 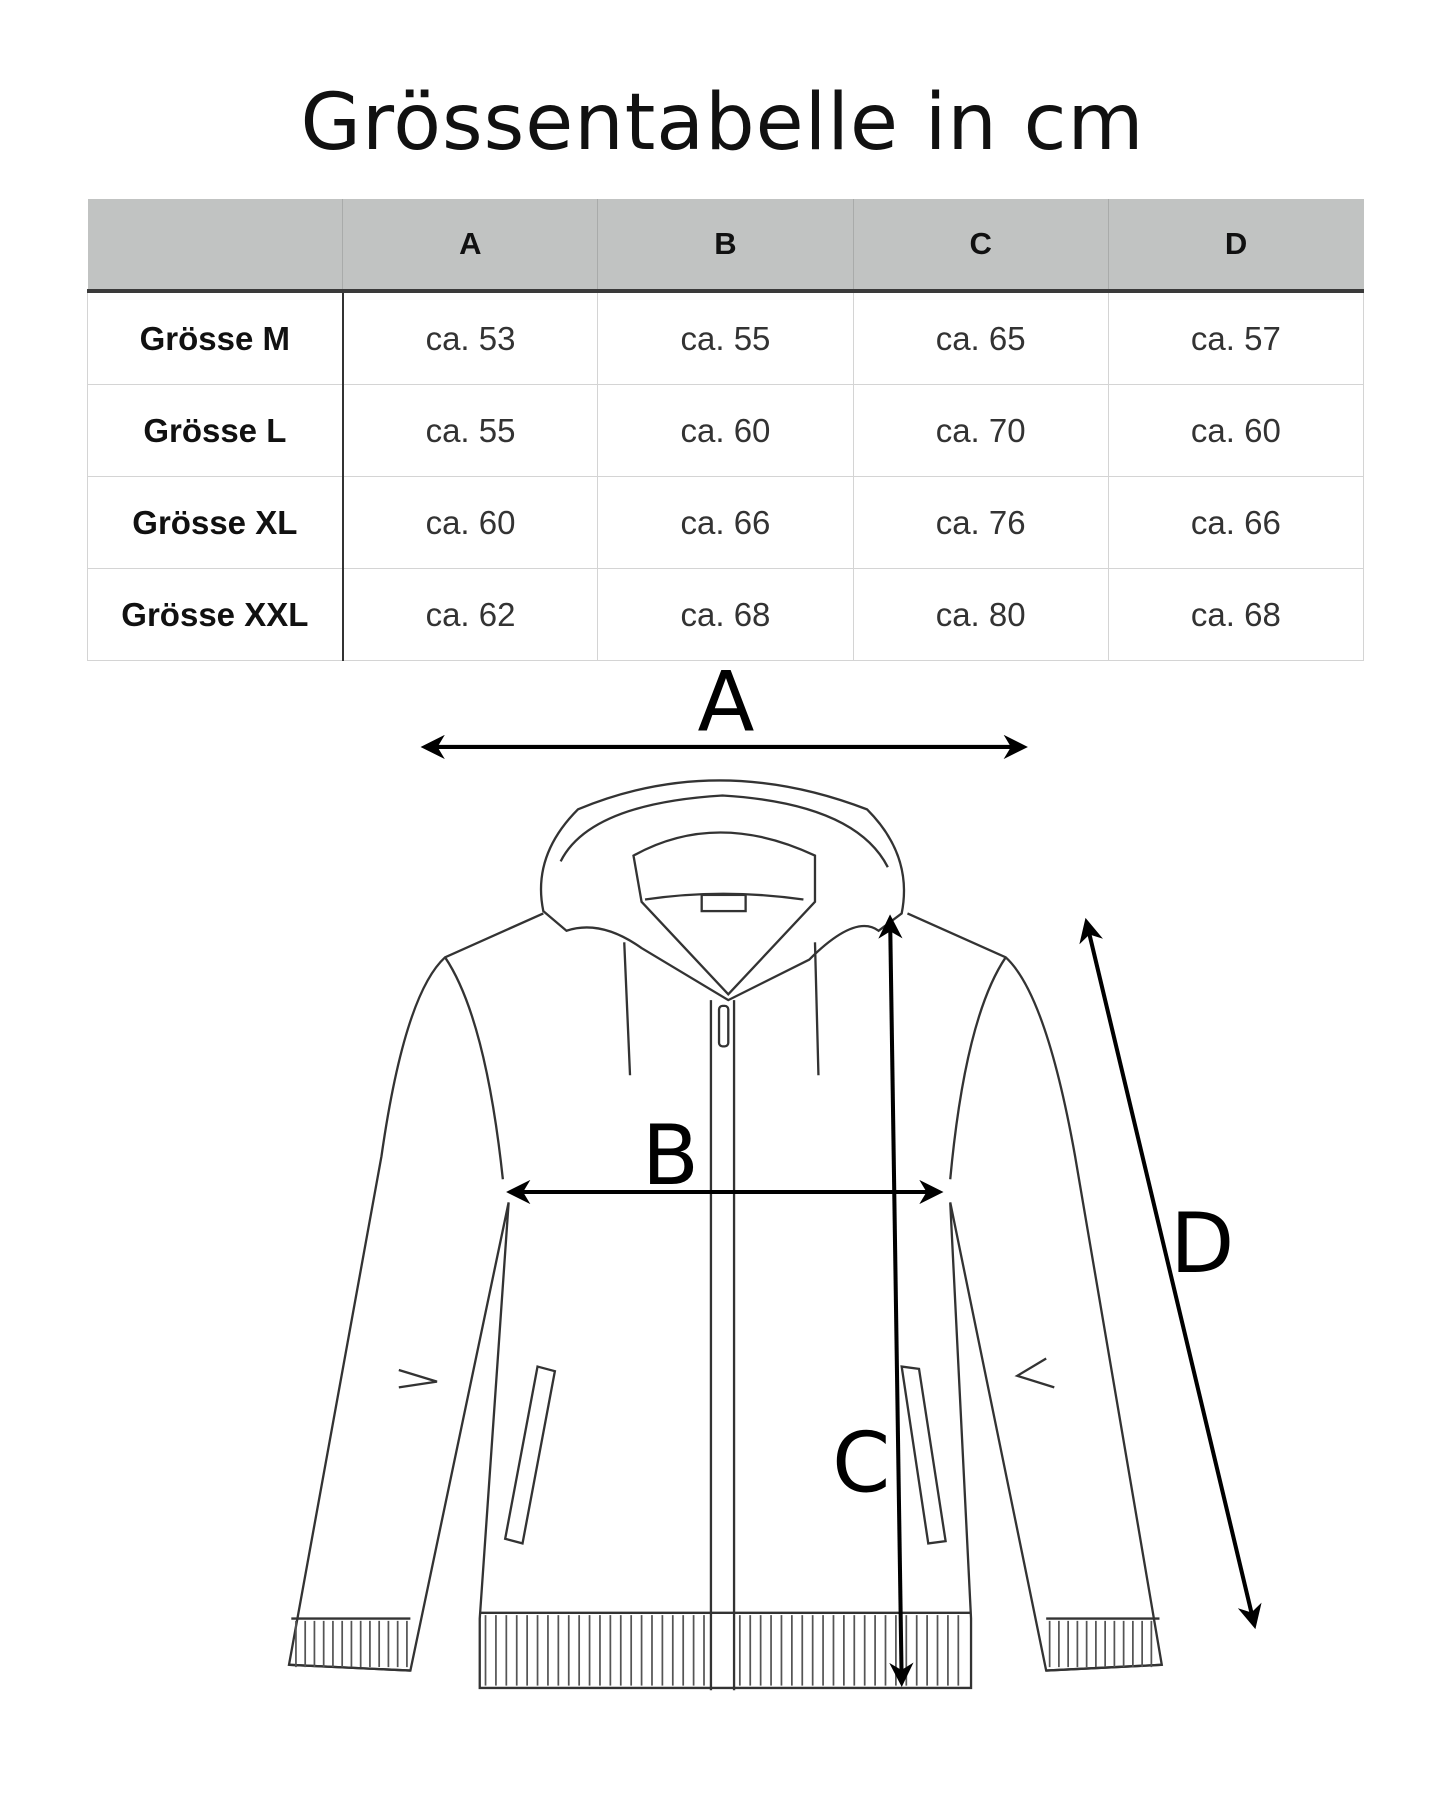 What do you see at coordinates (980, 614) in the screenshot?
I see `cell: ca. 80` at bounding box center [980, 614].